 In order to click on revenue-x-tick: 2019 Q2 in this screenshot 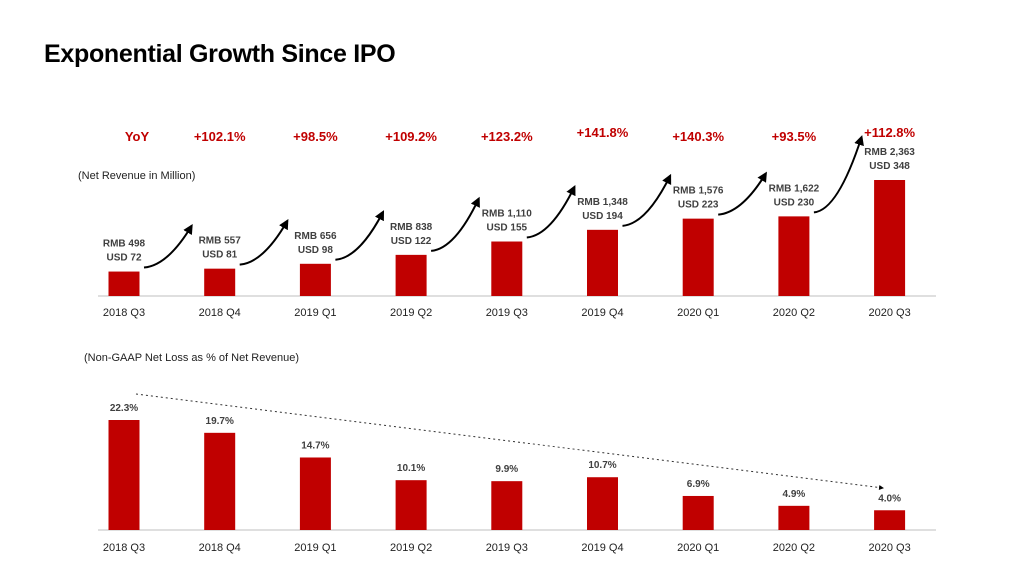, I will do `click(411, 313)`.